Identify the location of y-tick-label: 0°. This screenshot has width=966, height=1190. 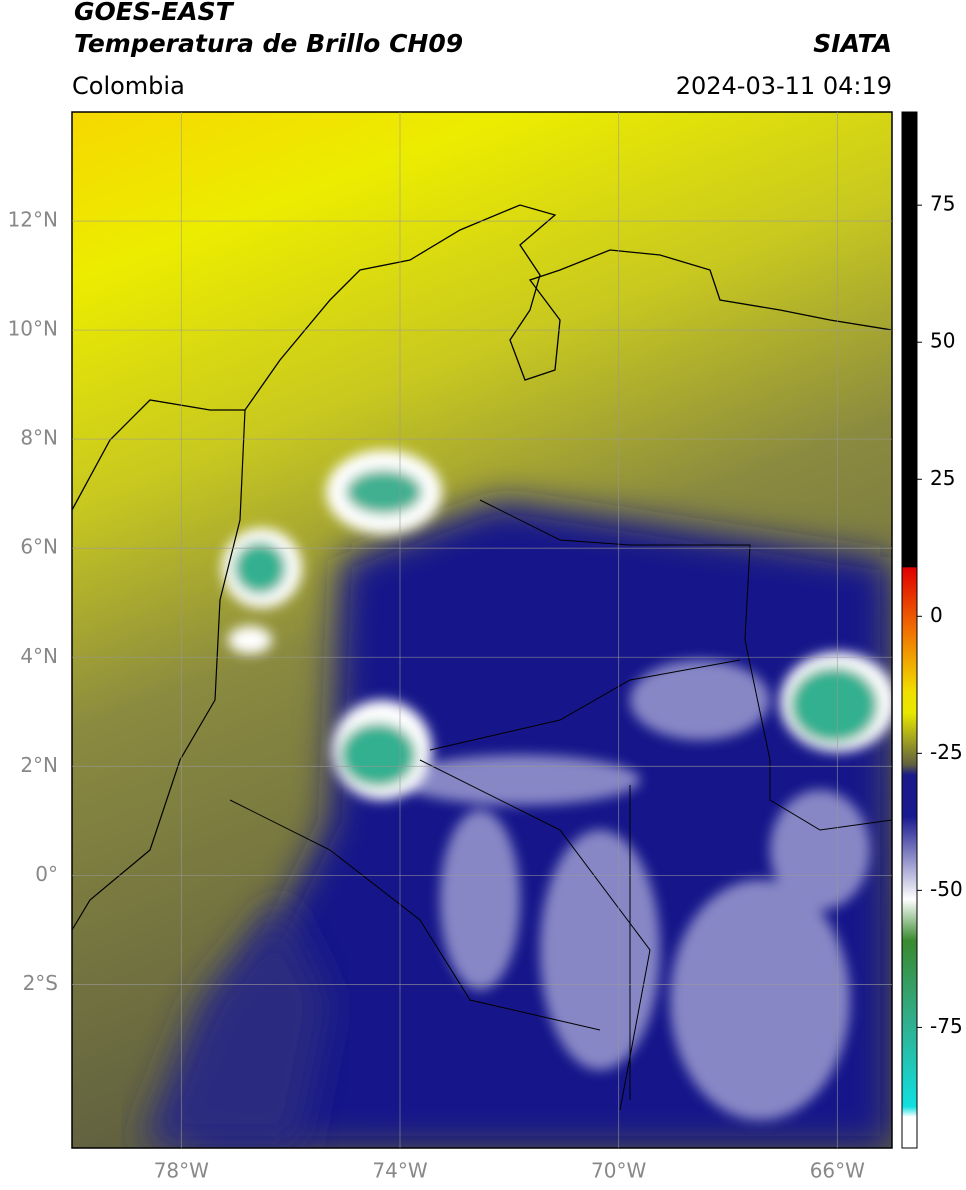
(46, 874).